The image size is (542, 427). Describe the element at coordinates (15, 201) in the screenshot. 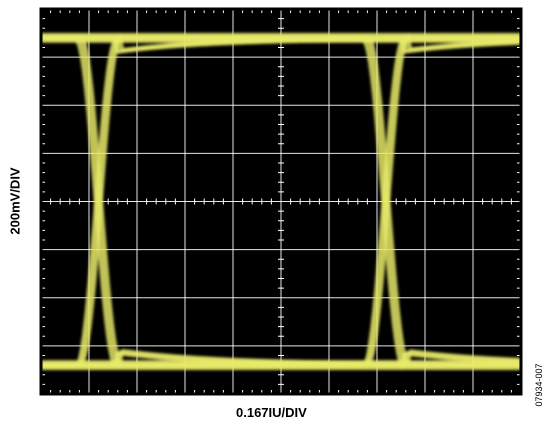

I see `y-axis-label: 200mV/DIV` at that location.